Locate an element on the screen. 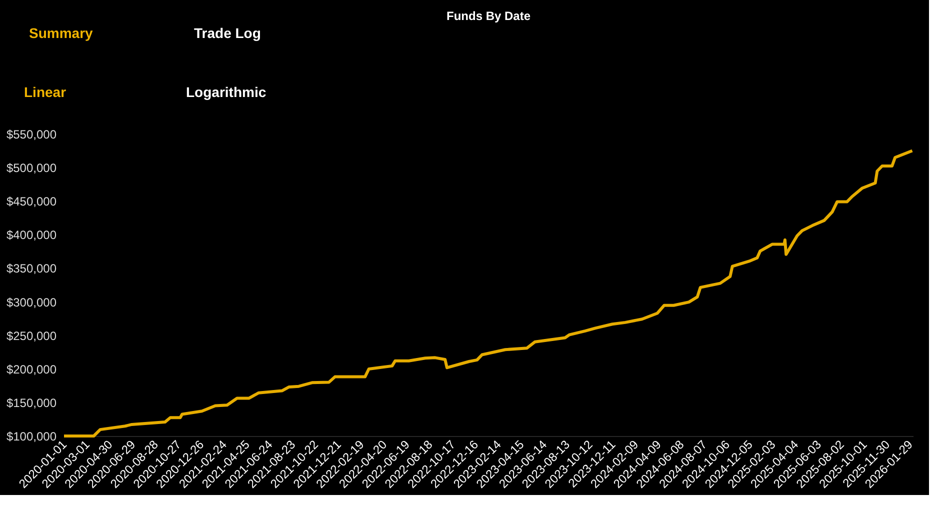 The height and width of the screenshot is (510, 937). y-tick-label: $200,000 is located at coordinates (31, 369).